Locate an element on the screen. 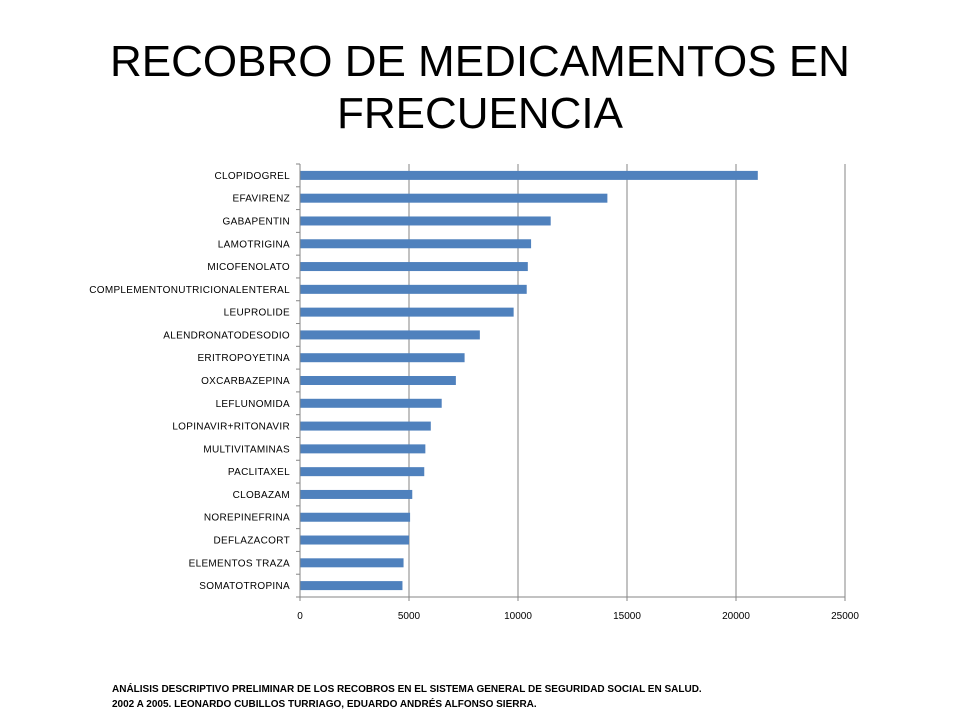 The image size is (960, 720). category-label: SOMATOTROPINA is located at coordinates (244, 586).